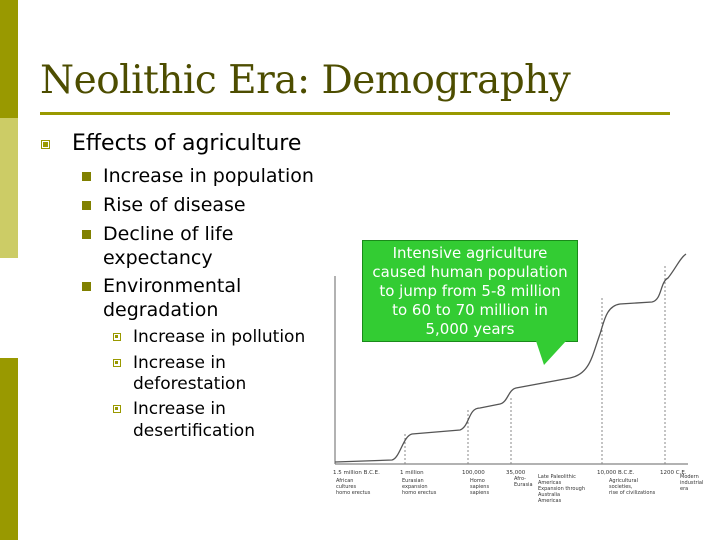 The height and width of the screenshot is (540, 720). Describe the element at coordinates (516, 473) in the screenshot. I see `tick-label: 35,000` at that location.